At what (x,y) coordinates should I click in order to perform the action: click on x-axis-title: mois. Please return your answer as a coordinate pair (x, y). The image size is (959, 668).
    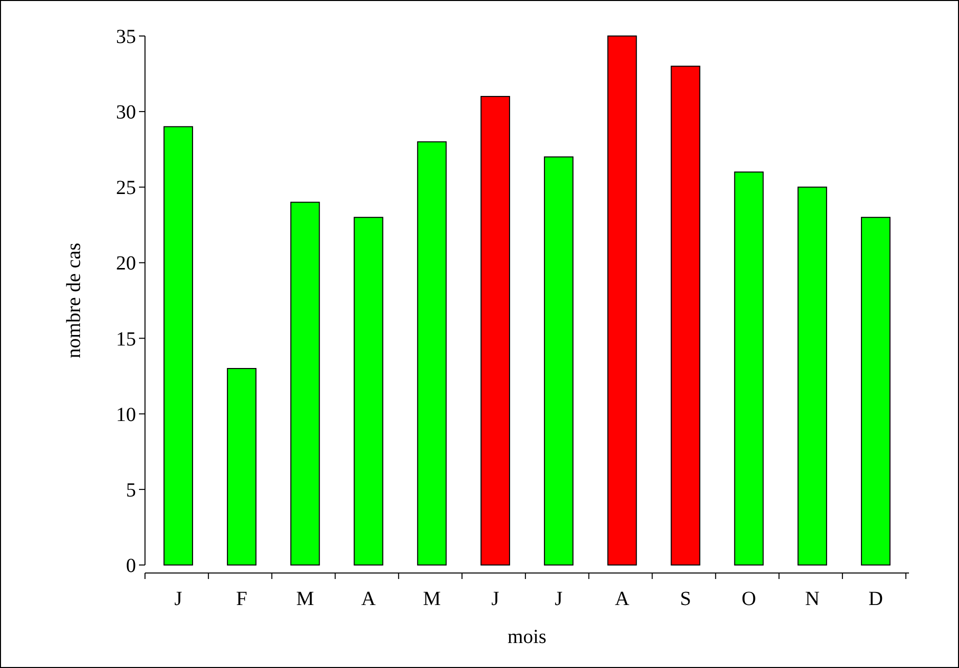
    Looking at the image, I should click on (527, 637).